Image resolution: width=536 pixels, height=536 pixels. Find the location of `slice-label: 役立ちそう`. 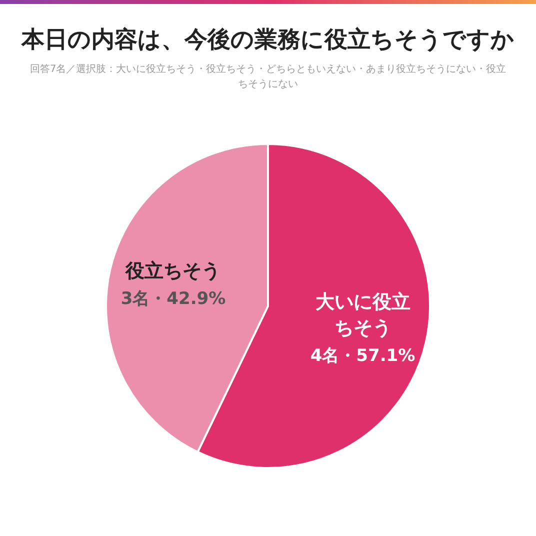

slice-label: 役立ちそう is located at coordinates (173, 271).